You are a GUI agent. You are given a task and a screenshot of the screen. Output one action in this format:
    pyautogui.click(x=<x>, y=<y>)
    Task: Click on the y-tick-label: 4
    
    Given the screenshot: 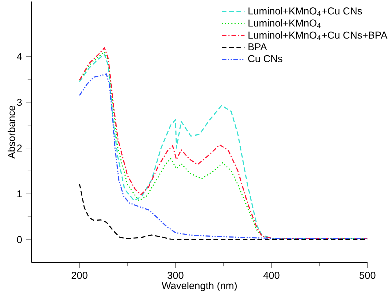 What is the action you would take?
    pyautogui.click(x=19, y=56)
    